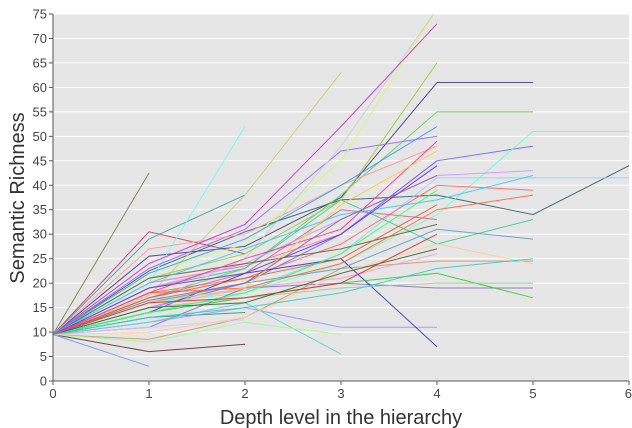  What do you see at coordinates (628, 393) in the screenshot?
I see `x-tick-label: 6` at bounding box center [628, 393].